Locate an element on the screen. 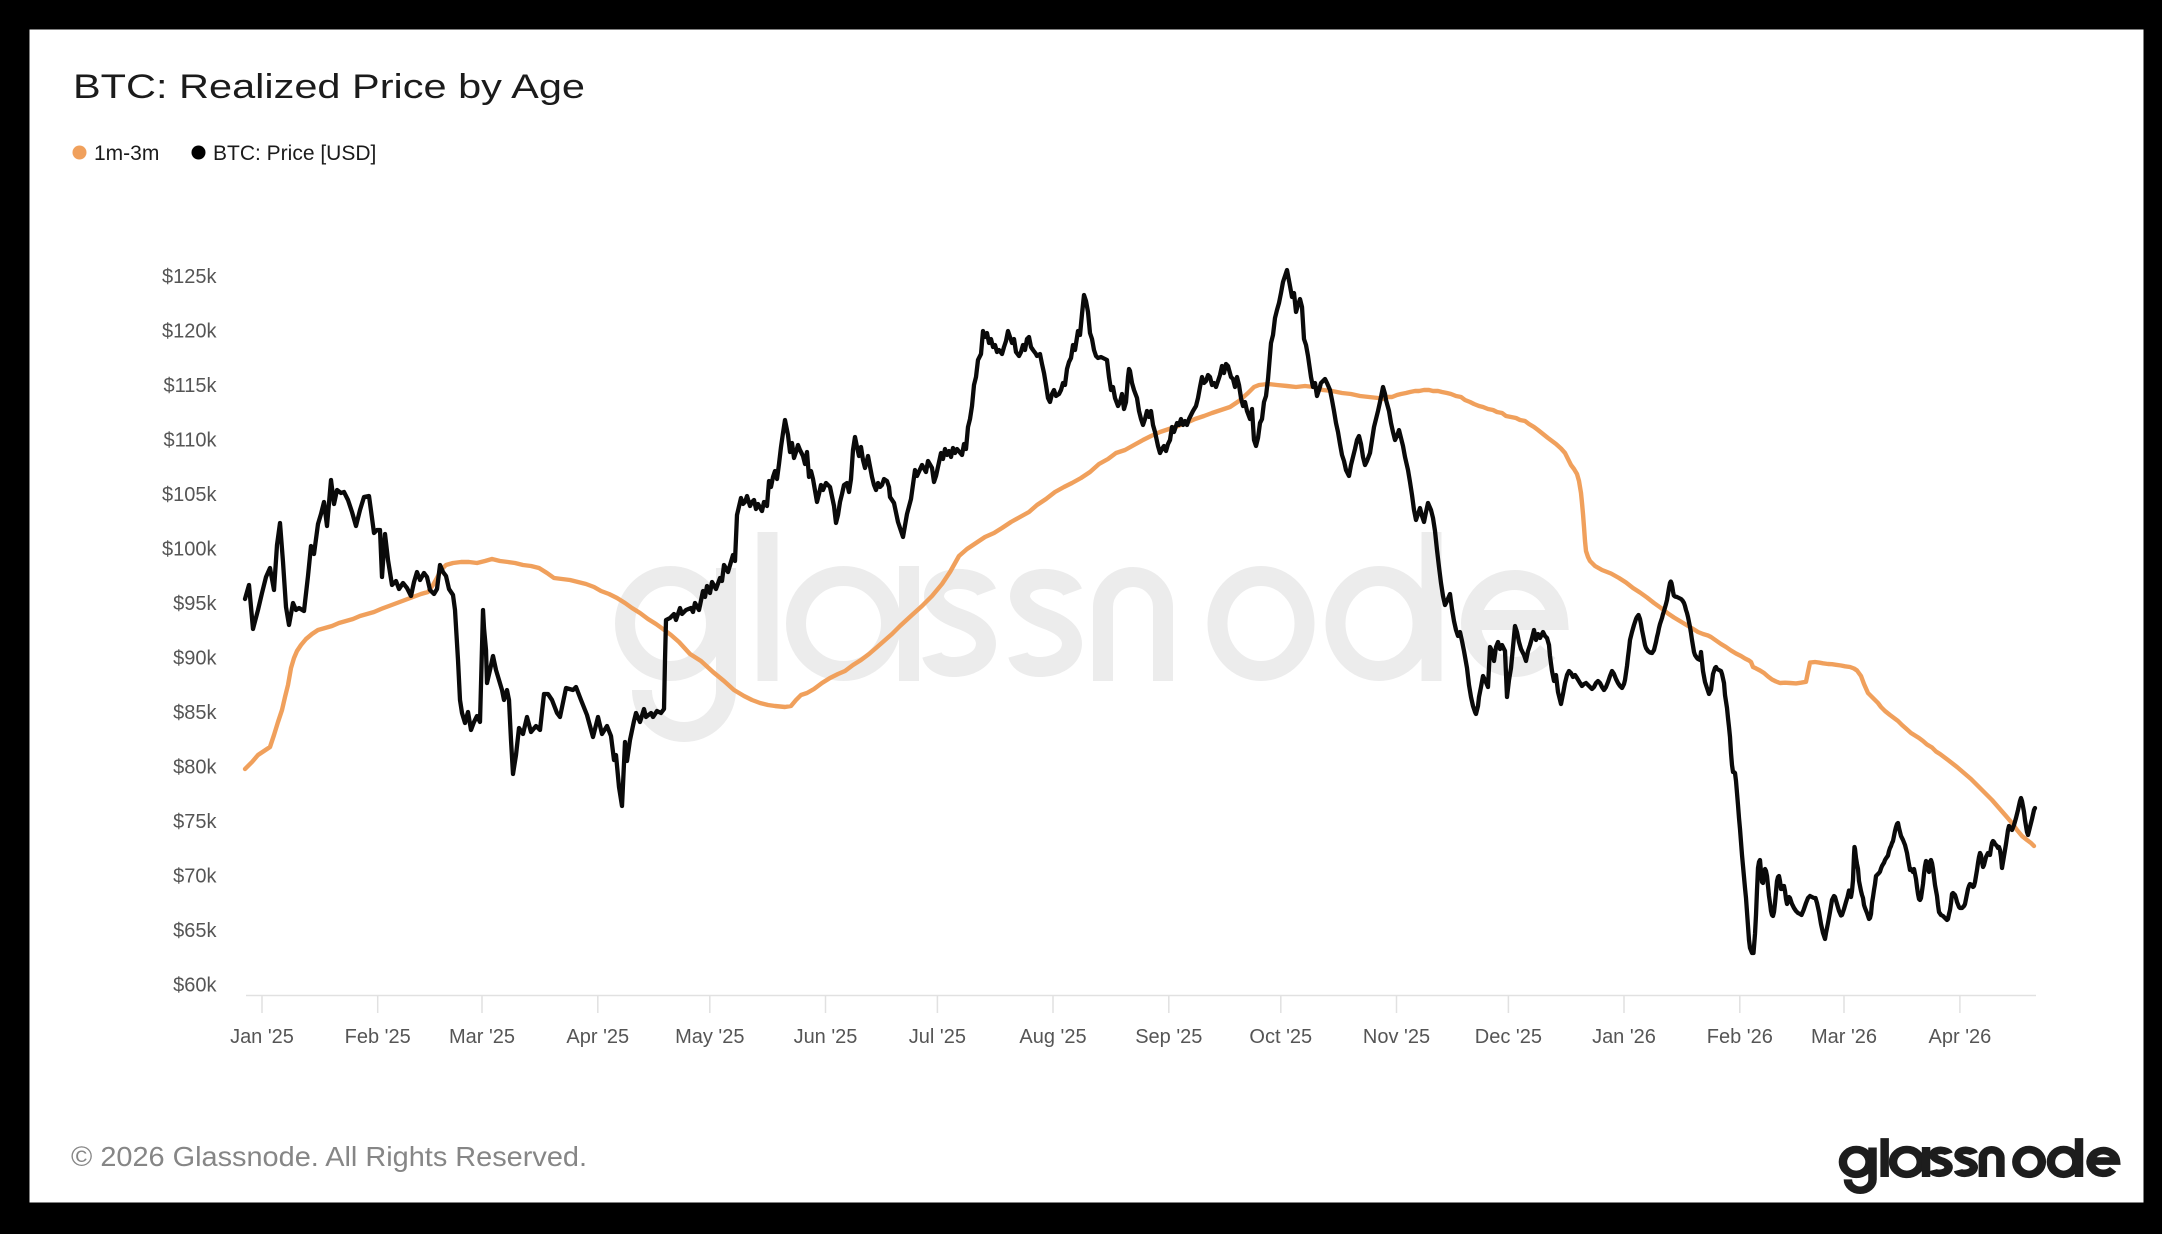 The image size is (2162, 1234). svg-text: Feb '25 is located at coordinates (378, 1037).